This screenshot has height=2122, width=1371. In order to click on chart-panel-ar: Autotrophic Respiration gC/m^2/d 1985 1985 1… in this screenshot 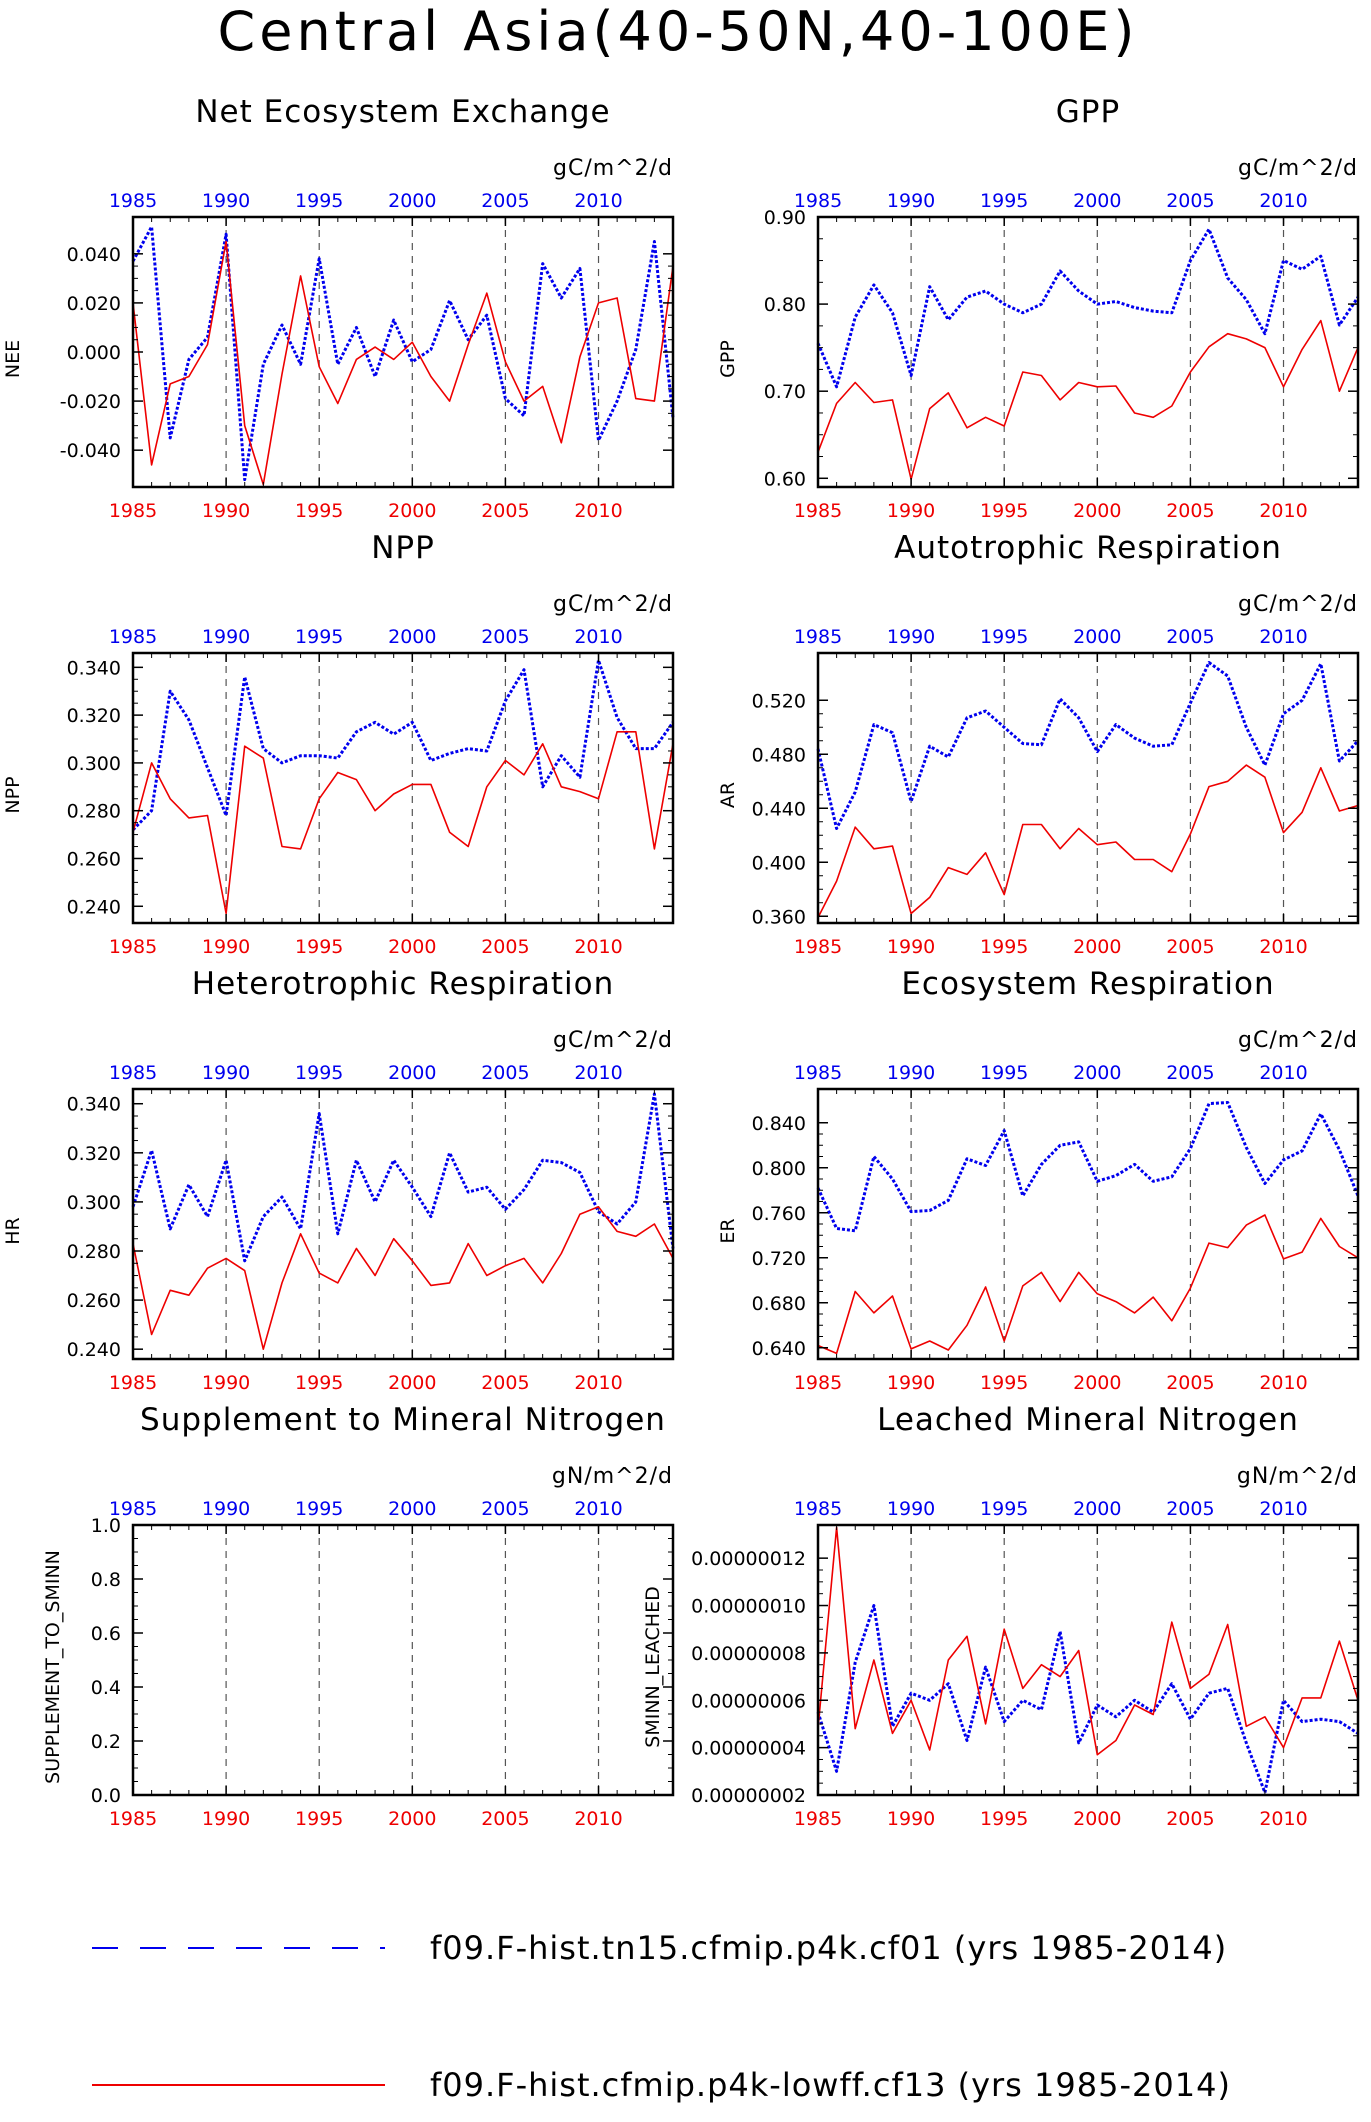, I will do `click(1038, 744)`.